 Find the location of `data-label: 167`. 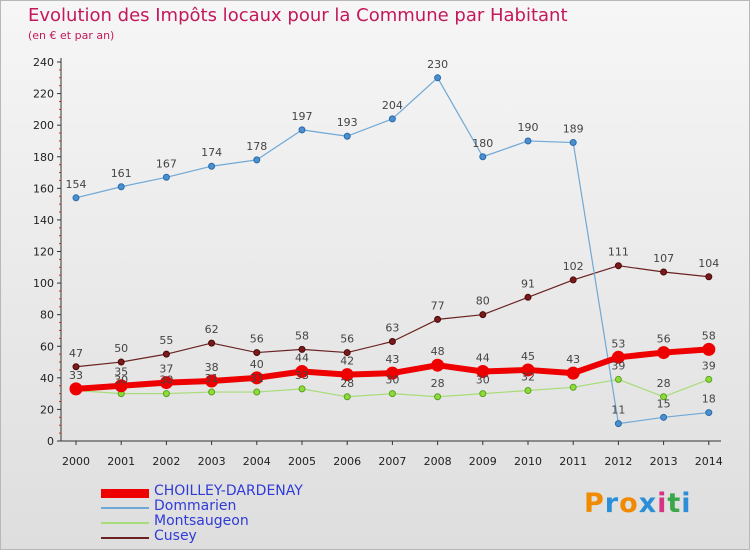

data-label: 167 is located at coordinates (166, 163).